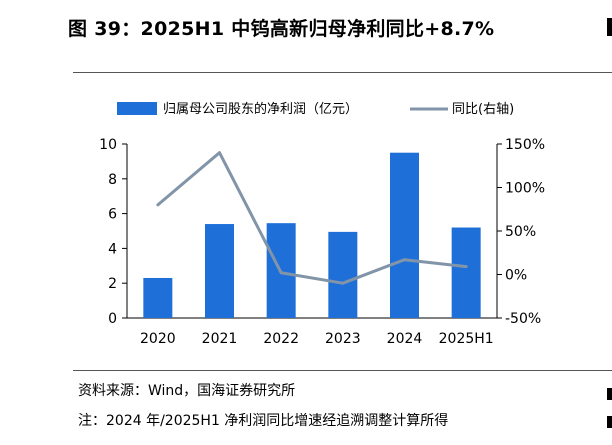 The width and height of the screenshot is (612, 445). I want to click on y-left-tick-label: 10, so click(108, 145).